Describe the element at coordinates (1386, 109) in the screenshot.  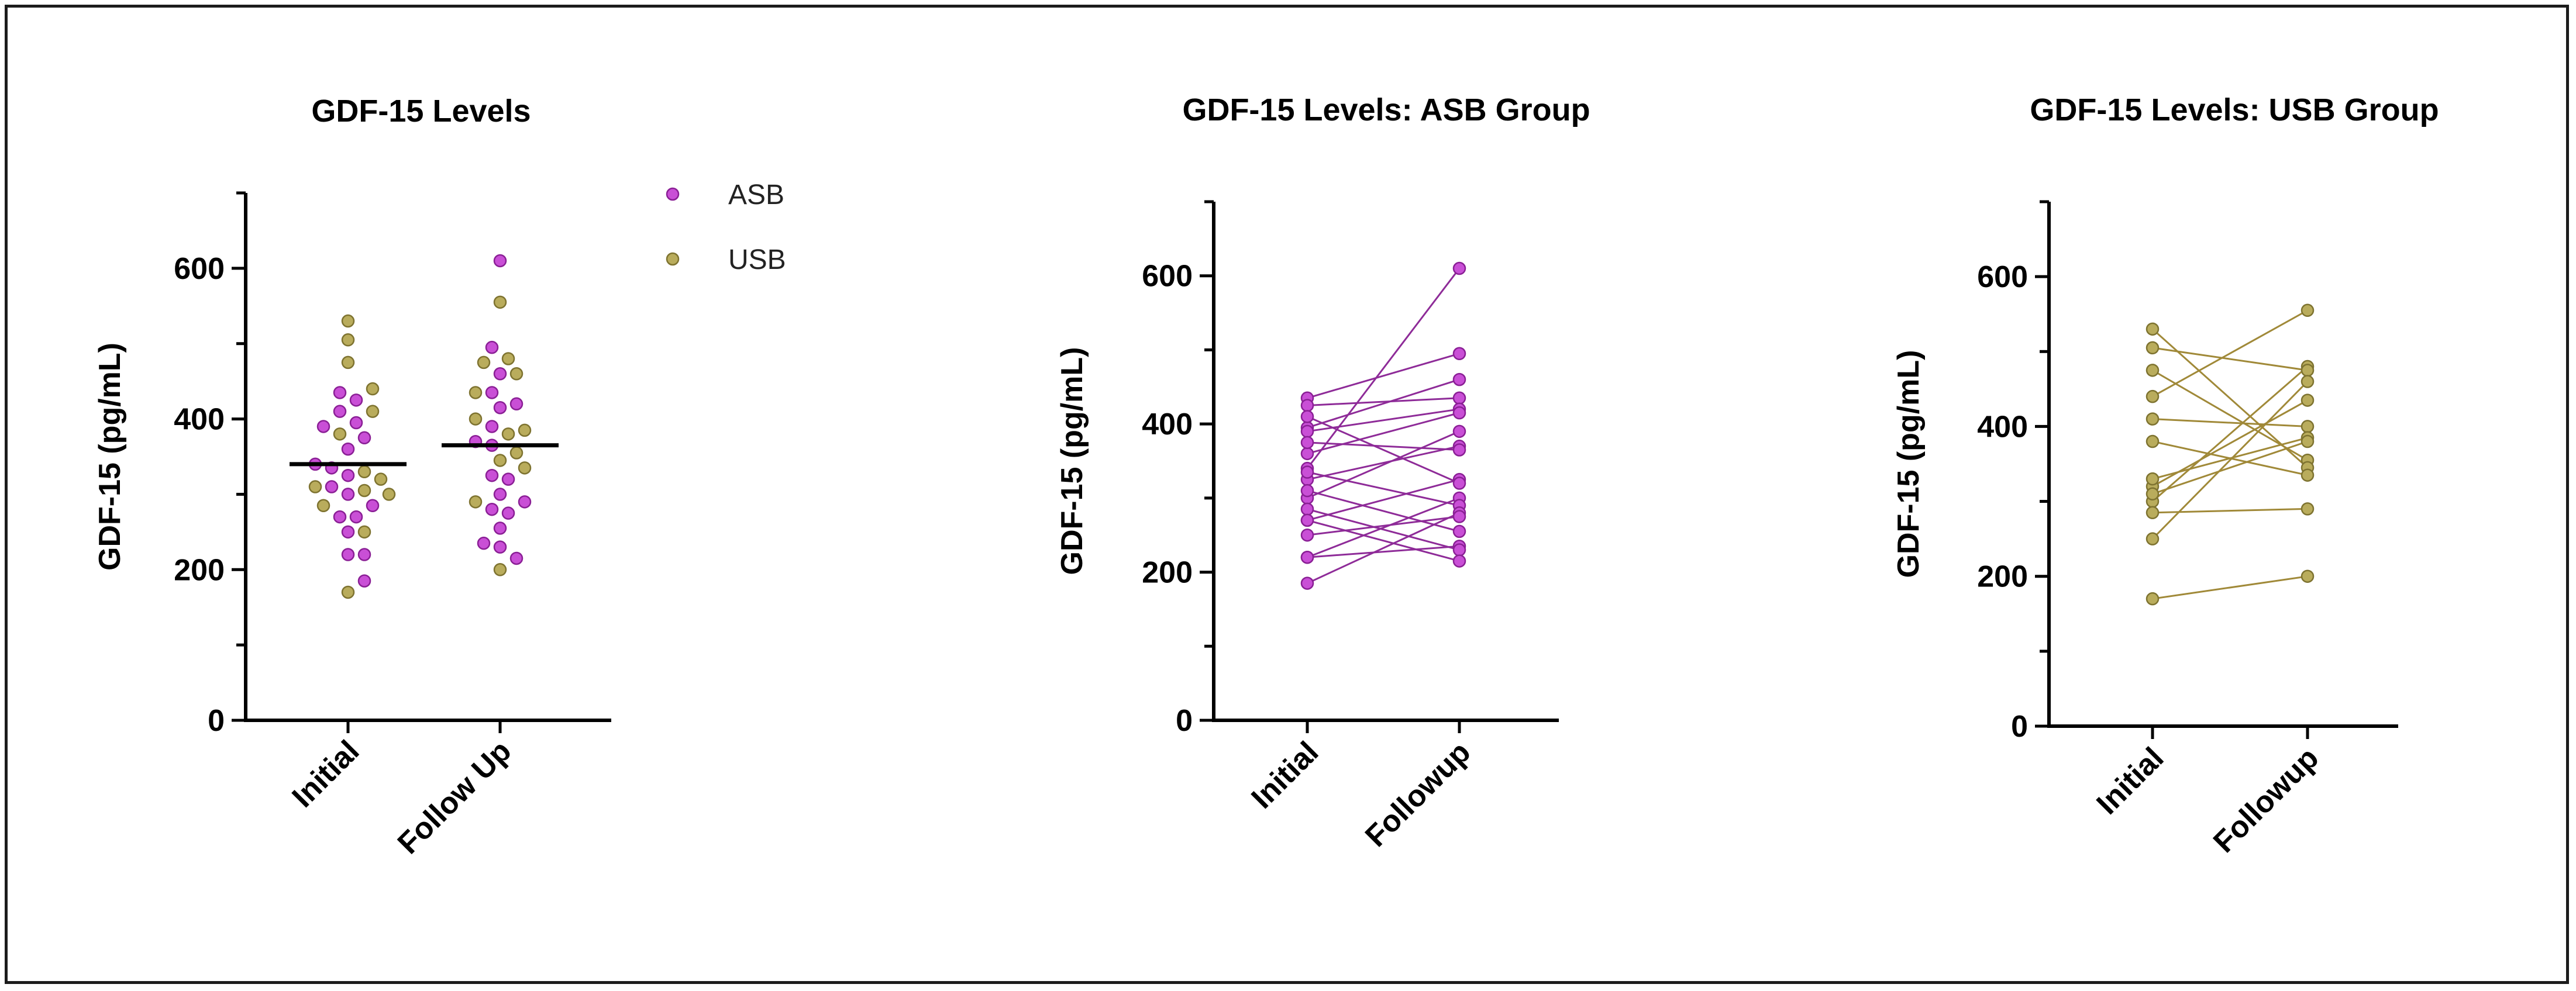
I see `chart-title: GDF-15 Levels: ASB Group` at that location.